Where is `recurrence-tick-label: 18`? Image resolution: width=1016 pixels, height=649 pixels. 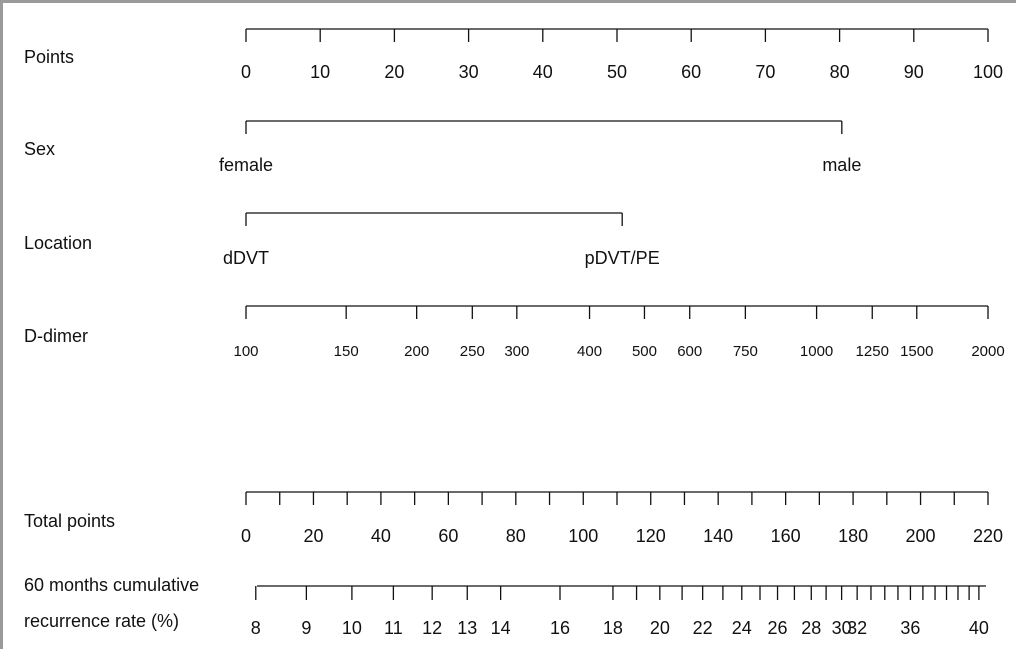
recurrence-tick-label: 18 is located at coordinates (613, 628).